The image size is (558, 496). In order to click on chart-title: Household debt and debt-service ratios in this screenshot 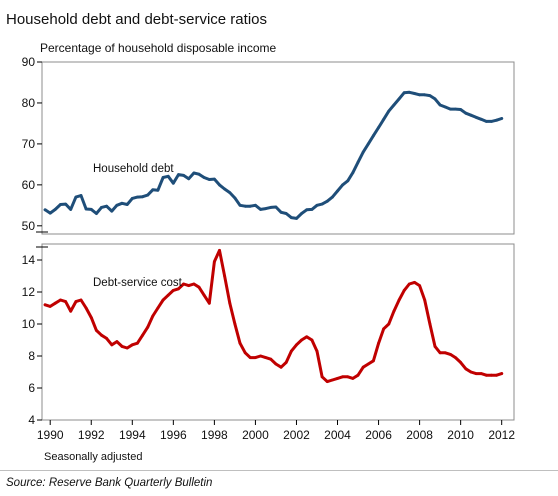, I will do `click(136, 19)`.